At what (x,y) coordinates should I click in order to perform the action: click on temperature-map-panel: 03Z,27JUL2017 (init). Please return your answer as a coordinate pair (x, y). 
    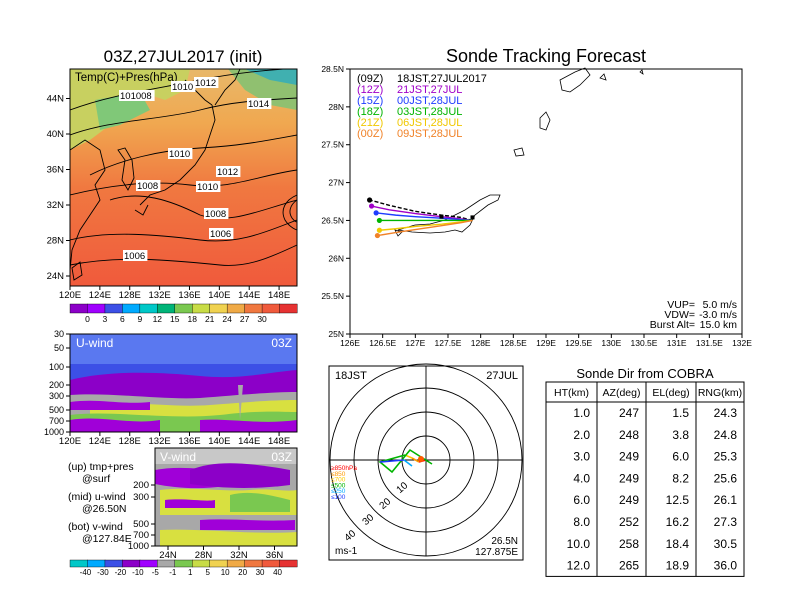
    Looking at the image, I should click on (172, 185).